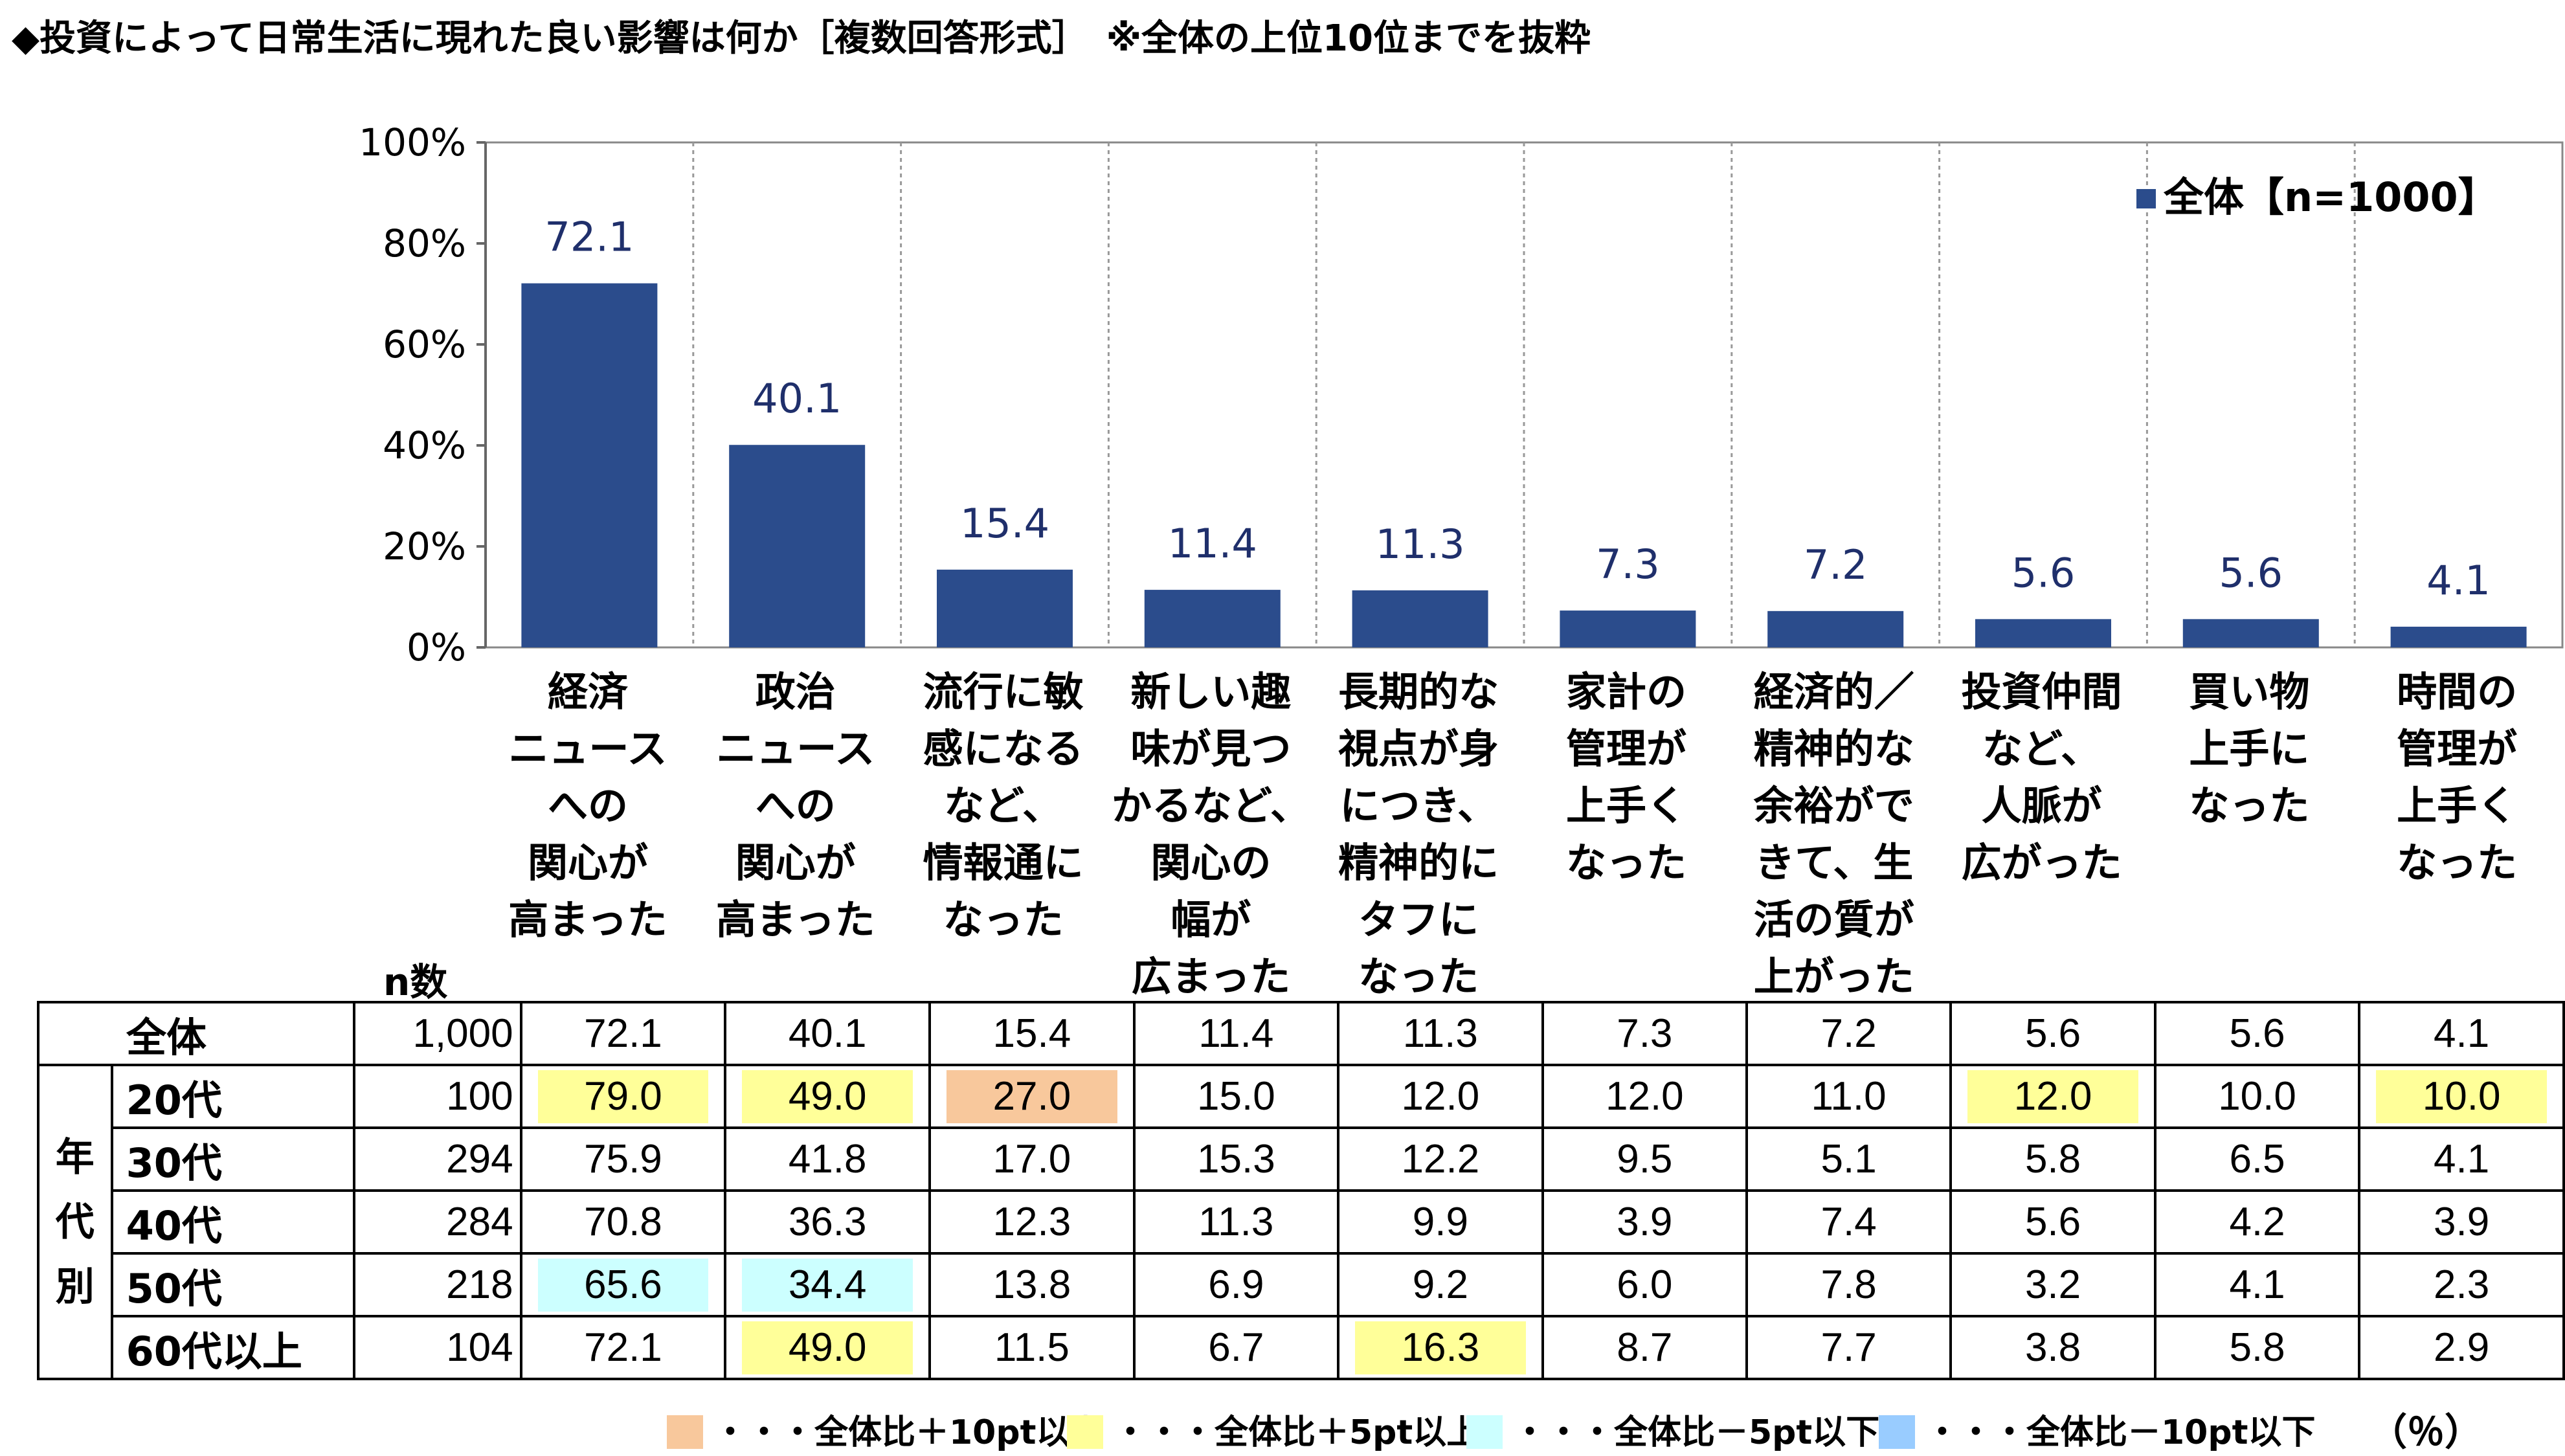 The height and width of the screenshot is (1456, 2565). I want to click on value-cell: 4.1, so click(2461, 1159).